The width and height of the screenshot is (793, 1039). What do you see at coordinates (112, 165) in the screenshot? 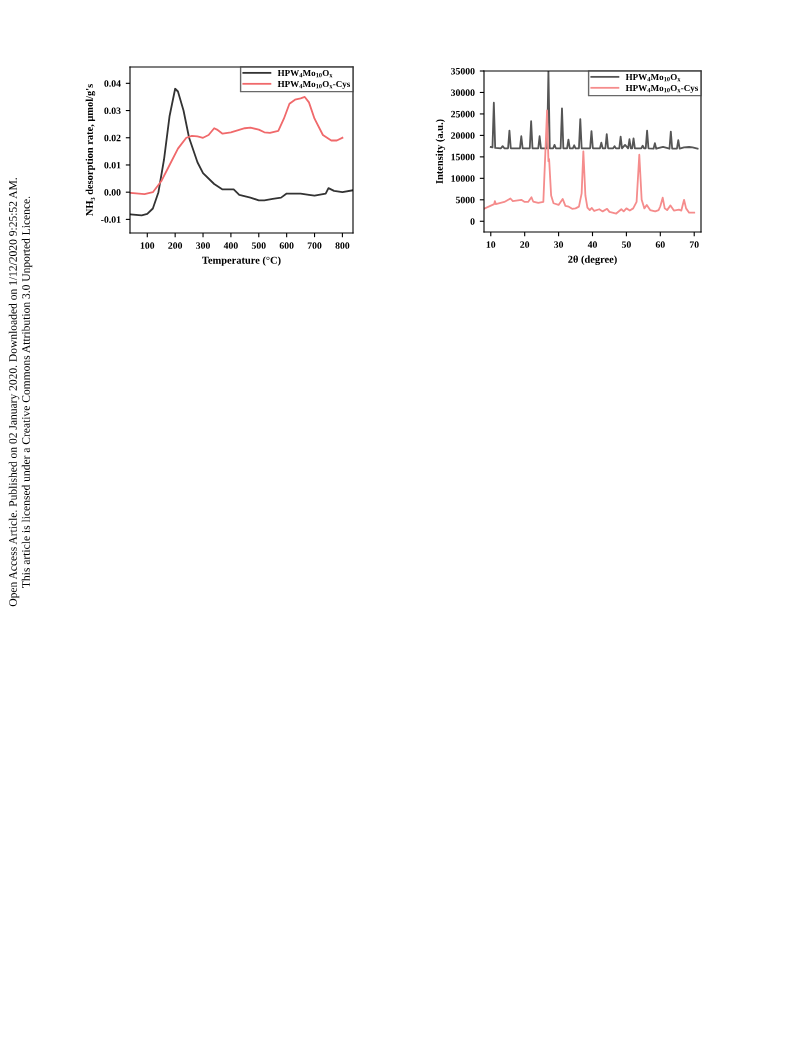
I see `y-tick-label: 0.01` at bounding box center [112, 165].